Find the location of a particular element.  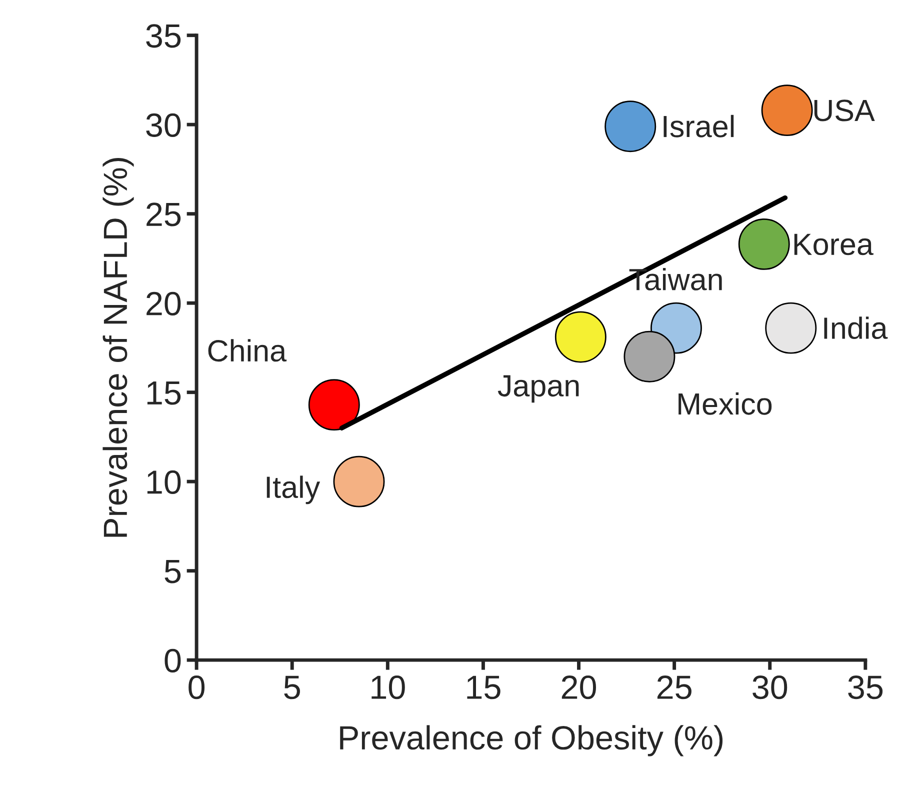

y-tick-label: 20 is located at coordinates (163, 304).